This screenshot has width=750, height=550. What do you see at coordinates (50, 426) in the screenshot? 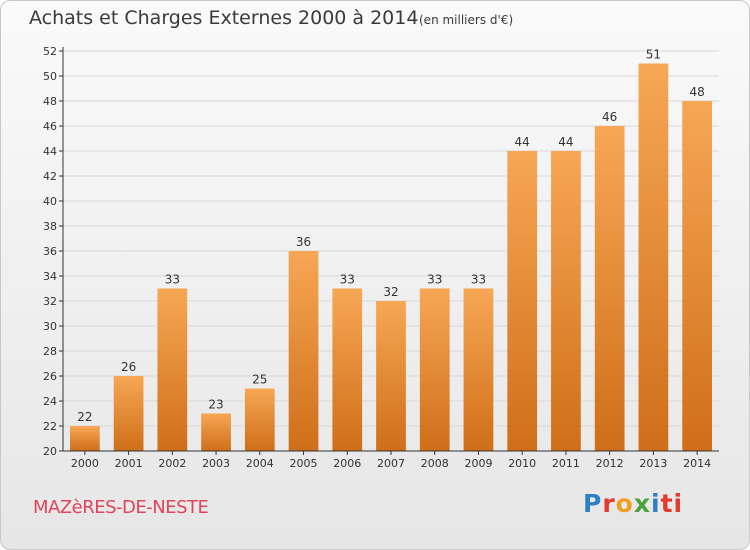
I see `y-tick-label: 22` at bounding box center [50, 426].